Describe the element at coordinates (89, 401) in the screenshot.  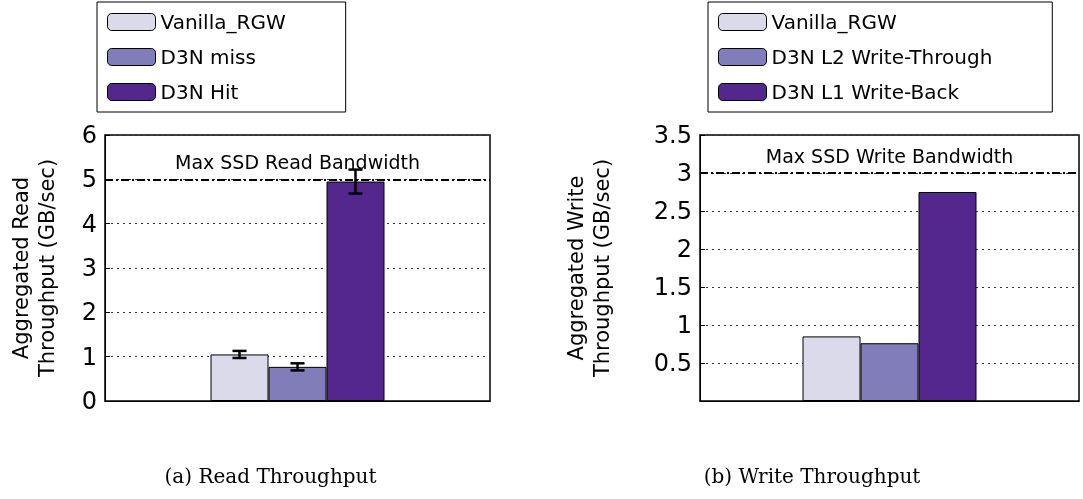
I see `y-tick-label: 0` at that location.